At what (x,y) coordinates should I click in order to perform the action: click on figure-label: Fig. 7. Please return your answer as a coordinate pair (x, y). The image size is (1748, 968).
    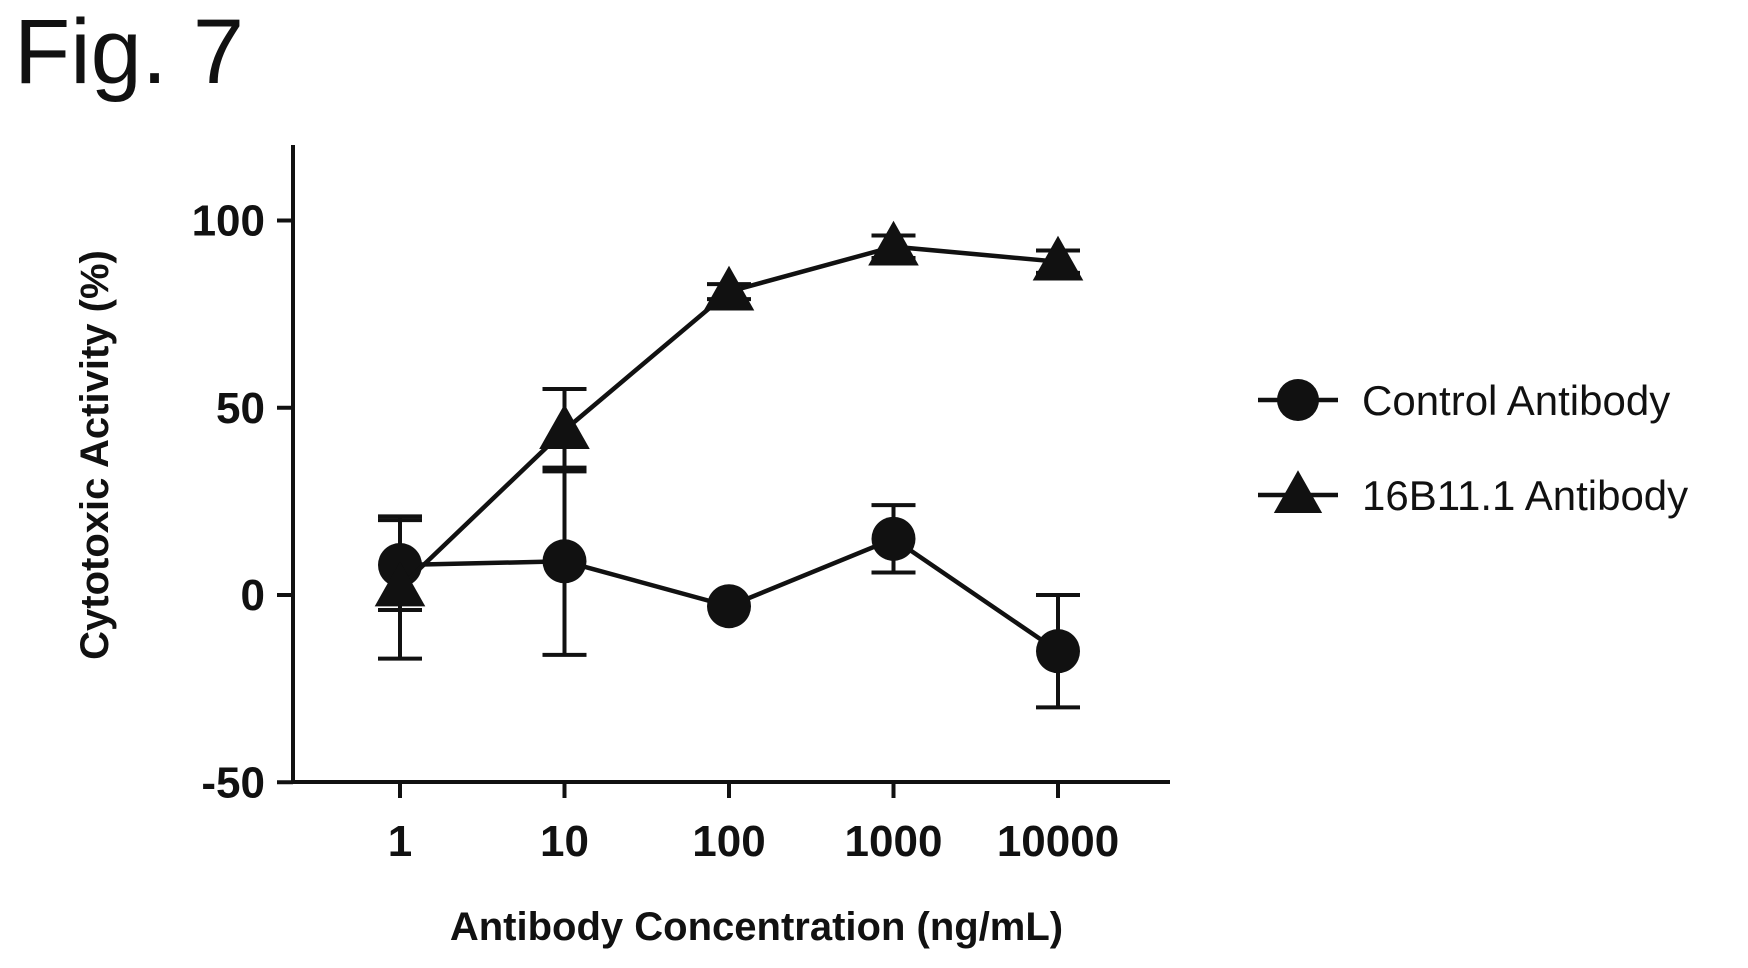
    Looking at the image, I should click on (129, 52).